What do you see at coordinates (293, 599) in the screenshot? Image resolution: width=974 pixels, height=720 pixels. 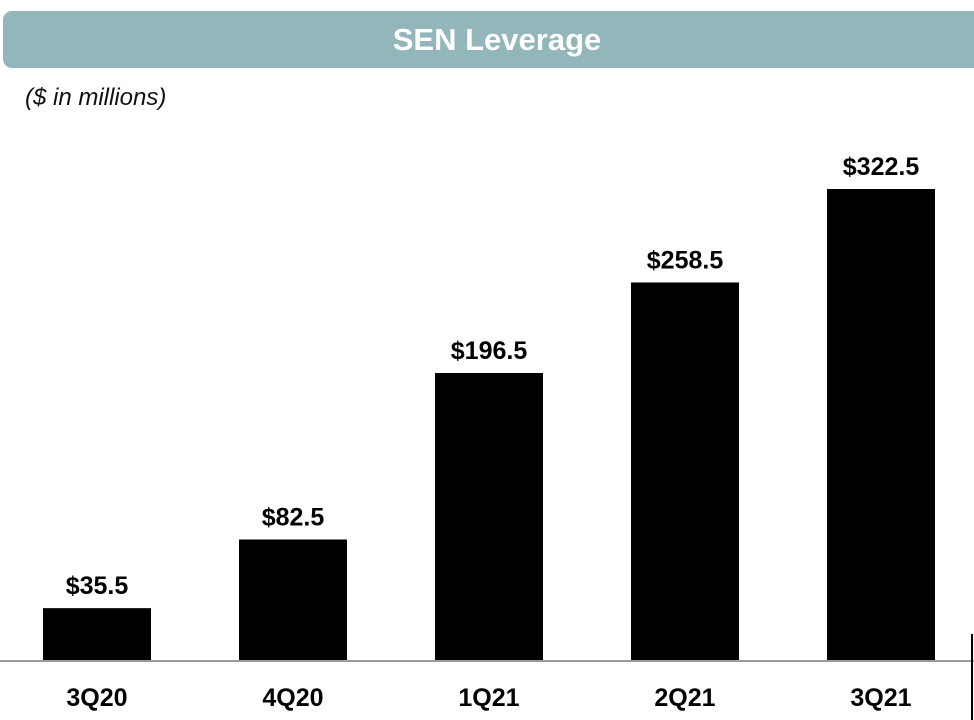 I see `bar-4Q20` at bounding box center [293, 599].